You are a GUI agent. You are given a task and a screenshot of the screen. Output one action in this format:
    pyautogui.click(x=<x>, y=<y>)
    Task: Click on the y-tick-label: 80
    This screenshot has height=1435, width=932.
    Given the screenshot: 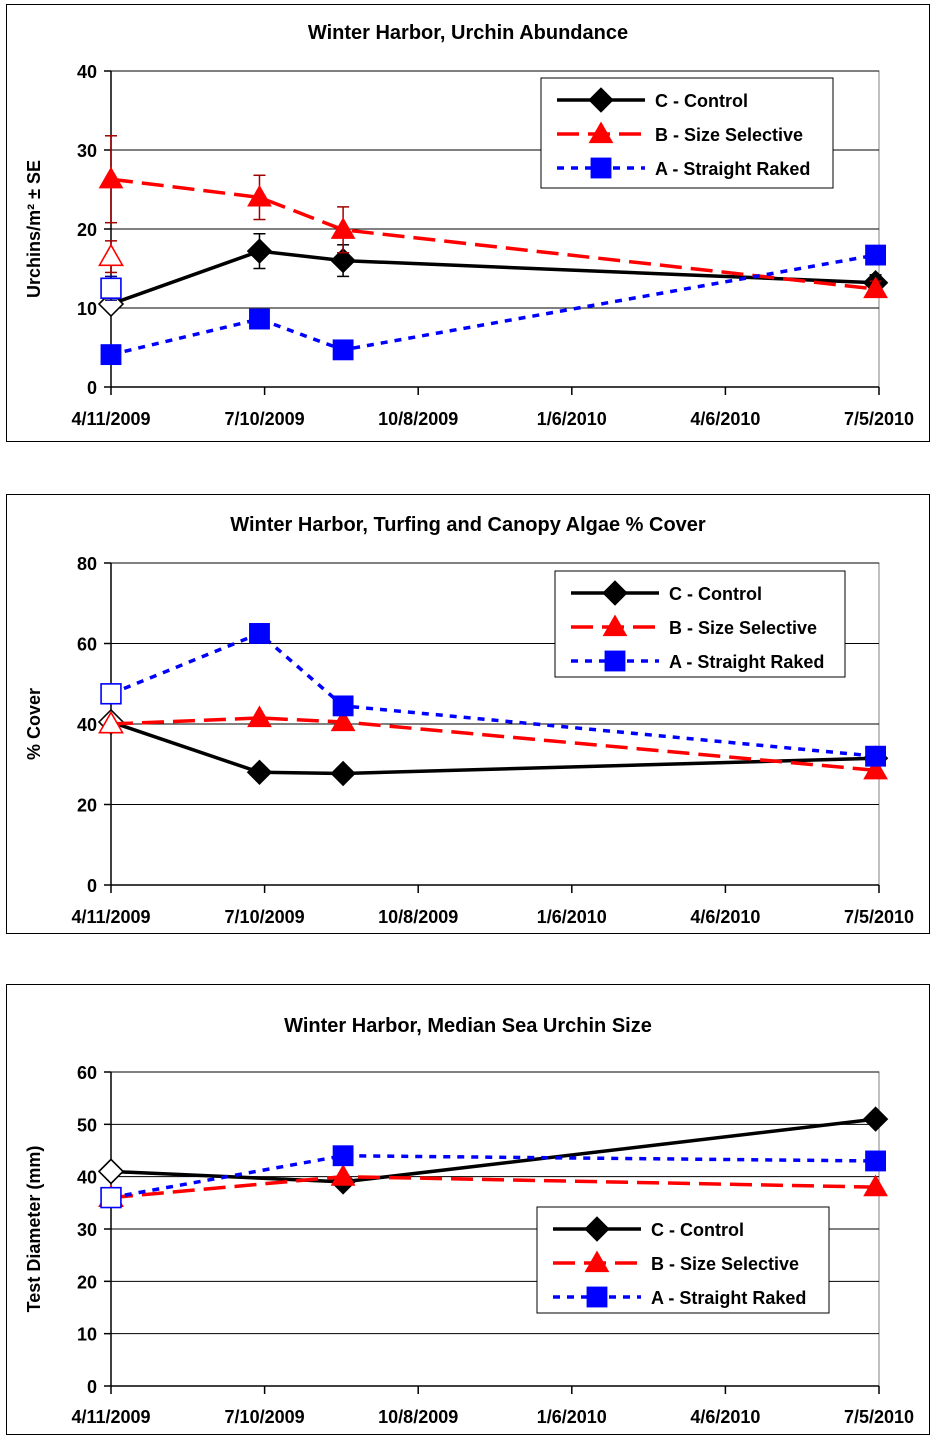 What is the action you would take?
    pyautogui.click(x=87, y=564)
    